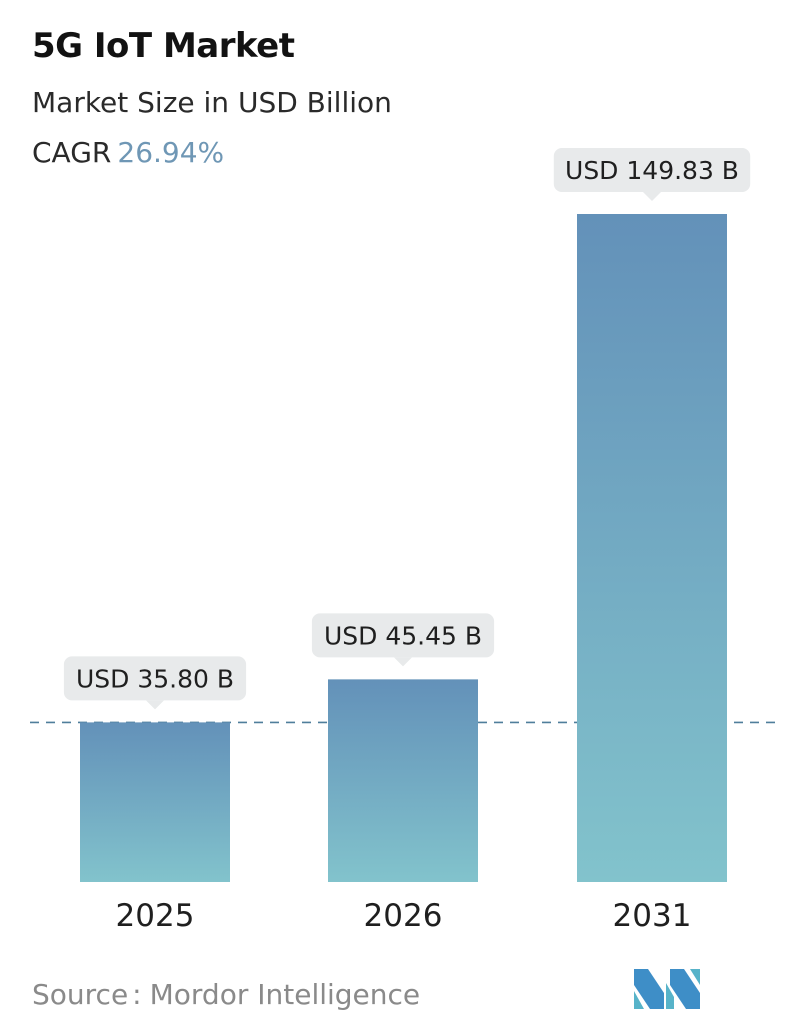 The image size is (796, 1034). What do you see at coordinates (72, 152) in the screenshot?
I see `cagr-label: CAGR` at bounding box center [72, 152].